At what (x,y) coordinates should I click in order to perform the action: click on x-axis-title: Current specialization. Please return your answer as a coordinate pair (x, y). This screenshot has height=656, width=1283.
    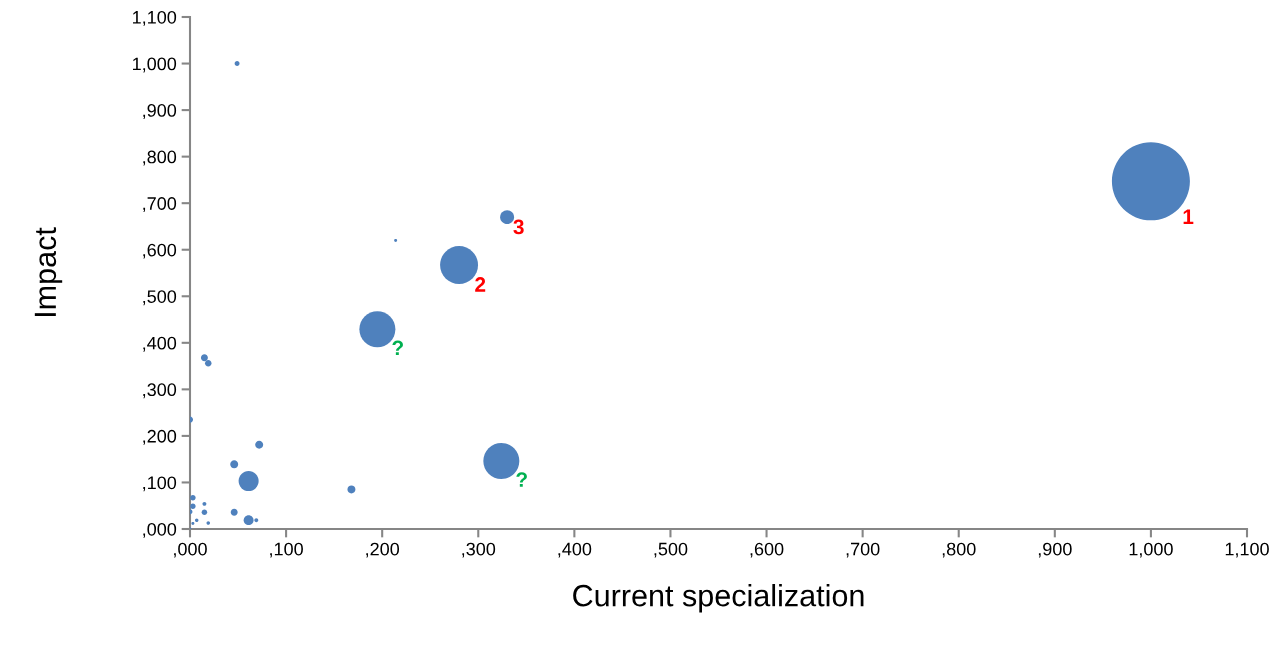
    Looking at the image, I should click on (718, 598).